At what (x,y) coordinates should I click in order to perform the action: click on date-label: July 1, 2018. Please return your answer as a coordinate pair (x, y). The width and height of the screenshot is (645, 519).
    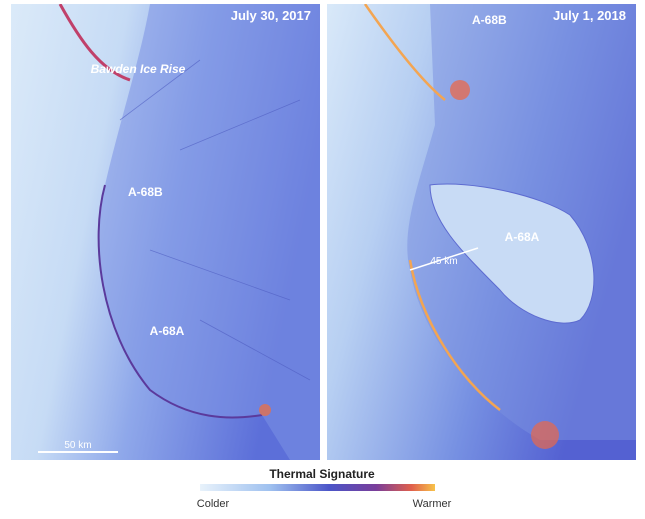
    Looking at the image, I should click on (589, 15).